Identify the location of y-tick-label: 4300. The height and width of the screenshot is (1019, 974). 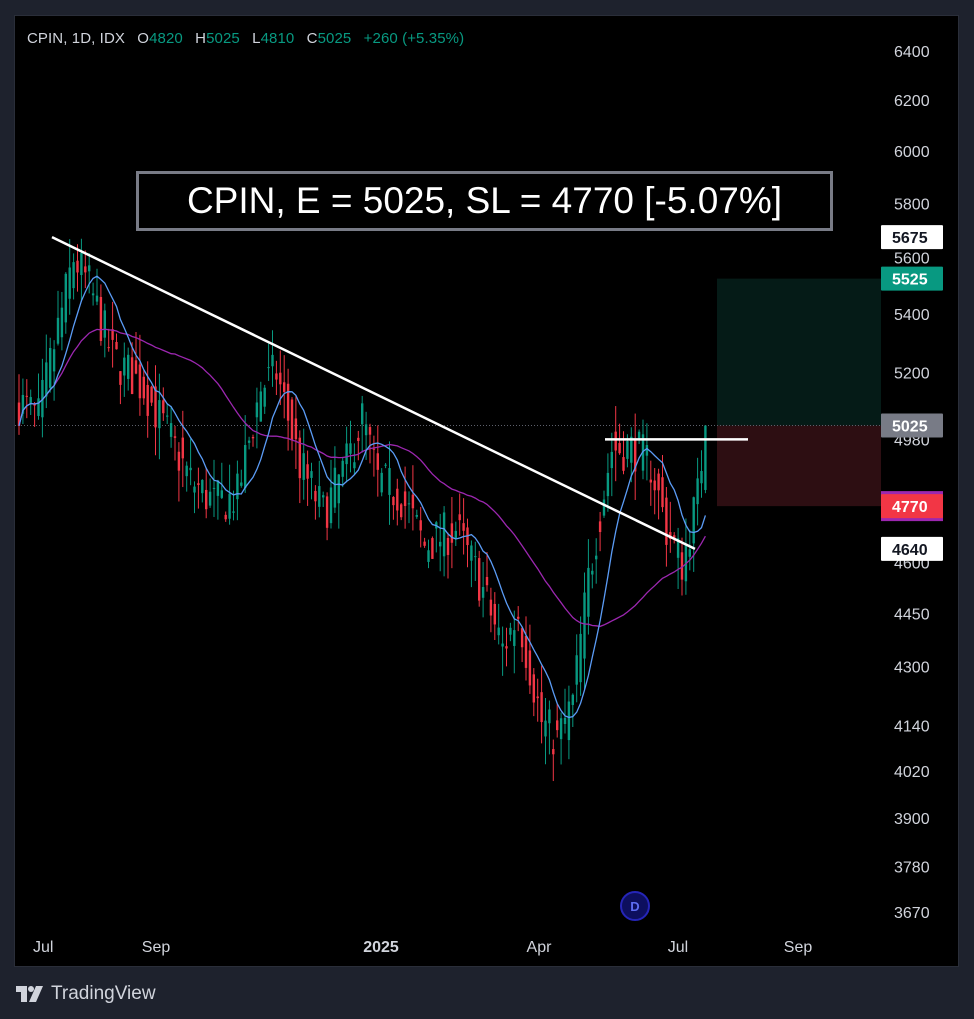
(912, 668).